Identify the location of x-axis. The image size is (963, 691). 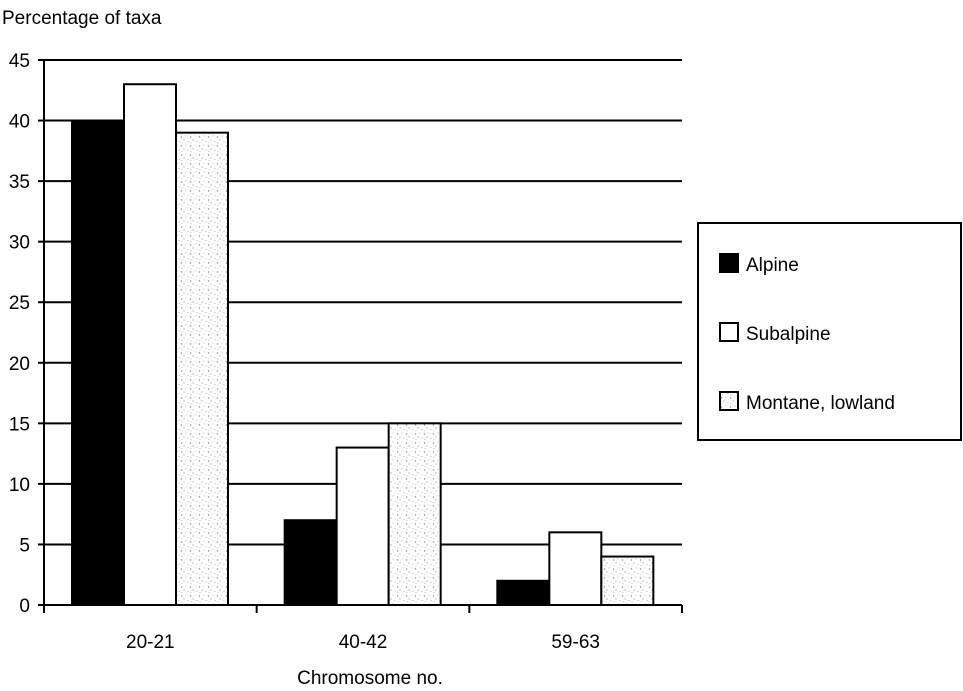
(363, 608).